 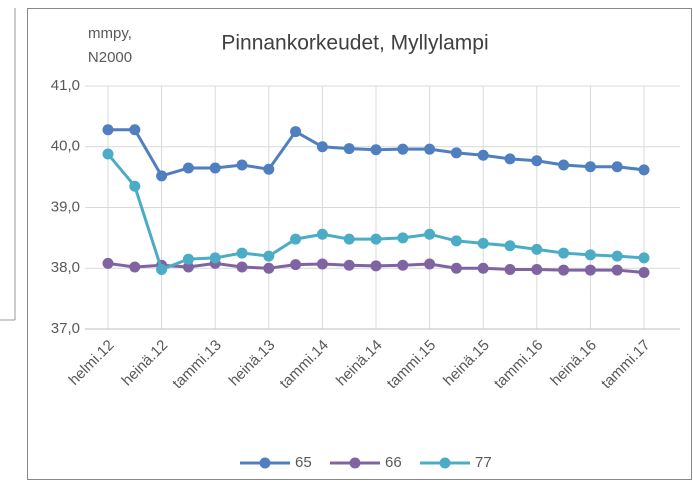 What do you see at coordinates (393, 462) in the screenshot?
I see `legend-label: 66` at bounding box center [393, 462].